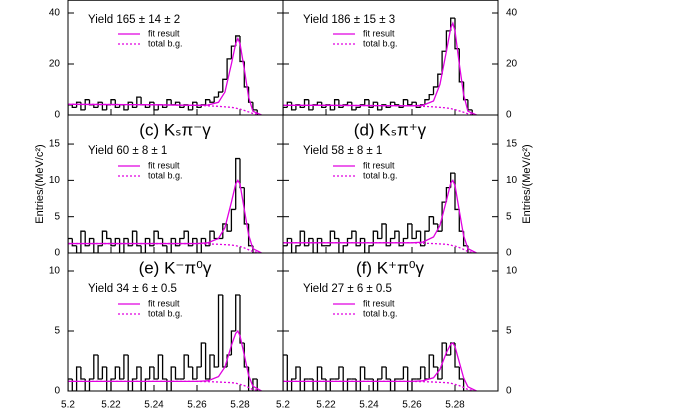 The width and height of the screenshot is (691, 414). Describe the element at coordinates (326, 405) in the screenshot. I see `x-tick-label: 5.22` at that location.